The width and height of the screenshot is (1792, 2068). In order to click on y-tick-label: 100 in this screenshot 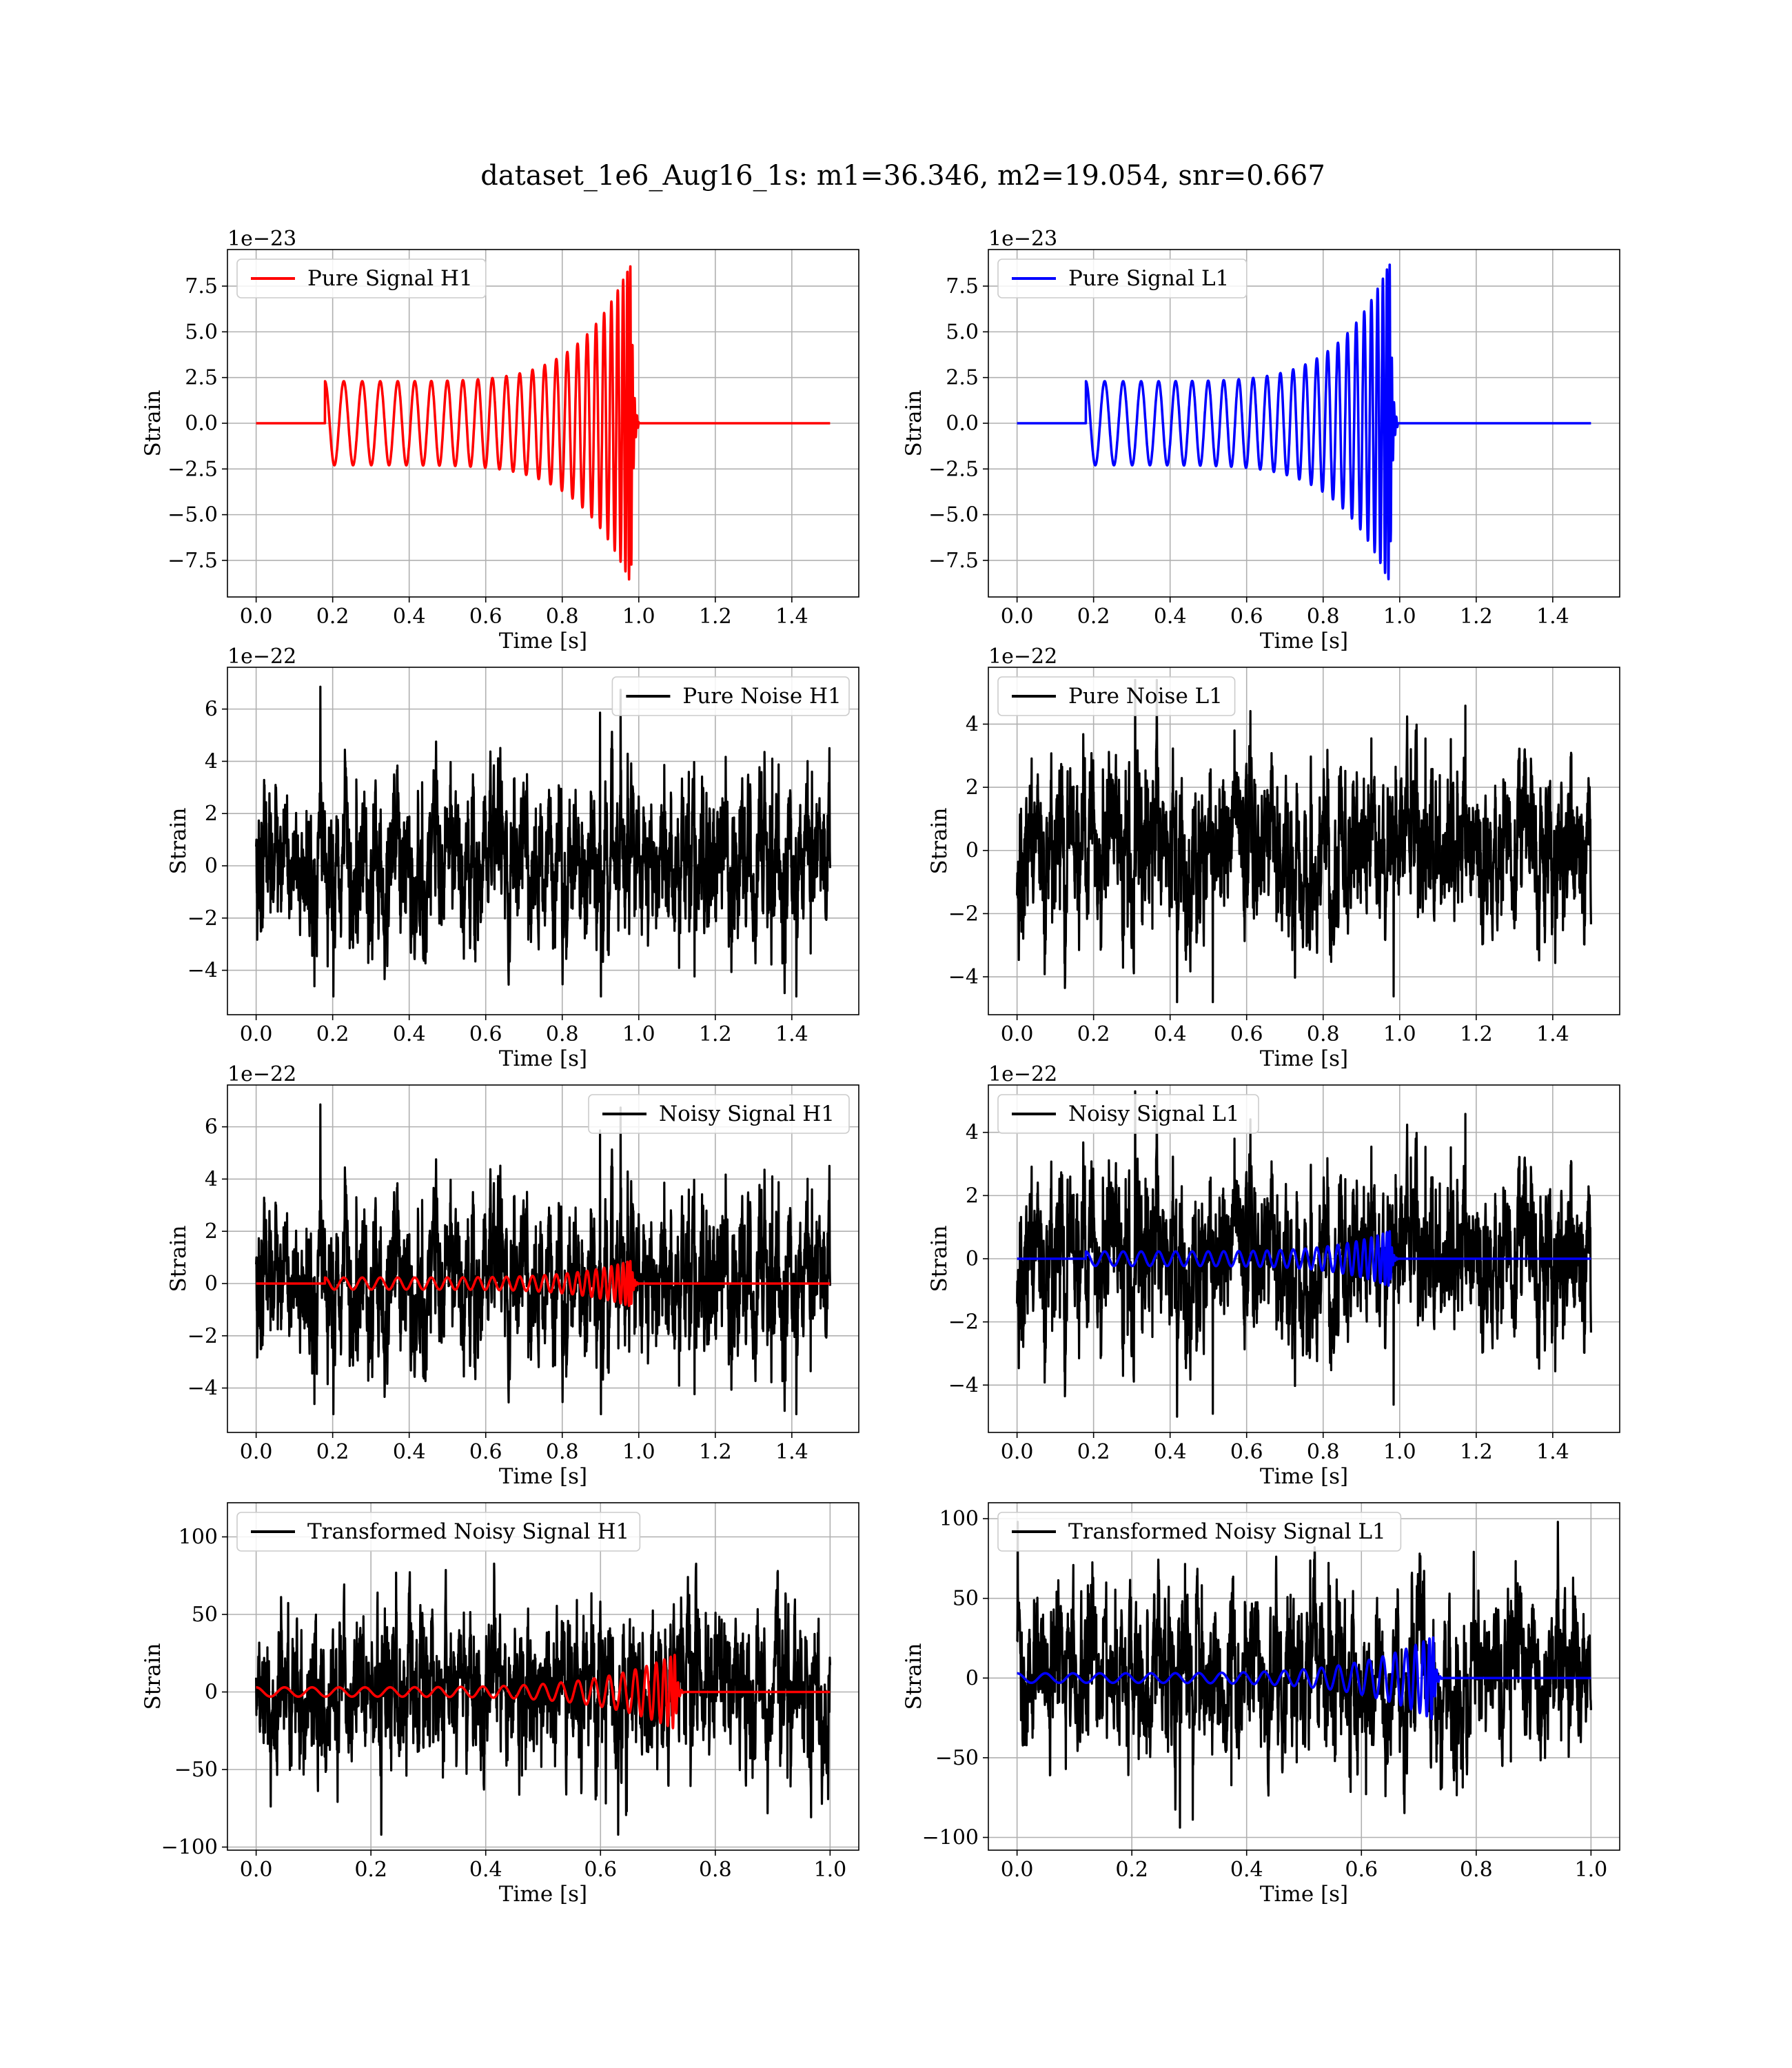, I will do `click(959, 1519)`.